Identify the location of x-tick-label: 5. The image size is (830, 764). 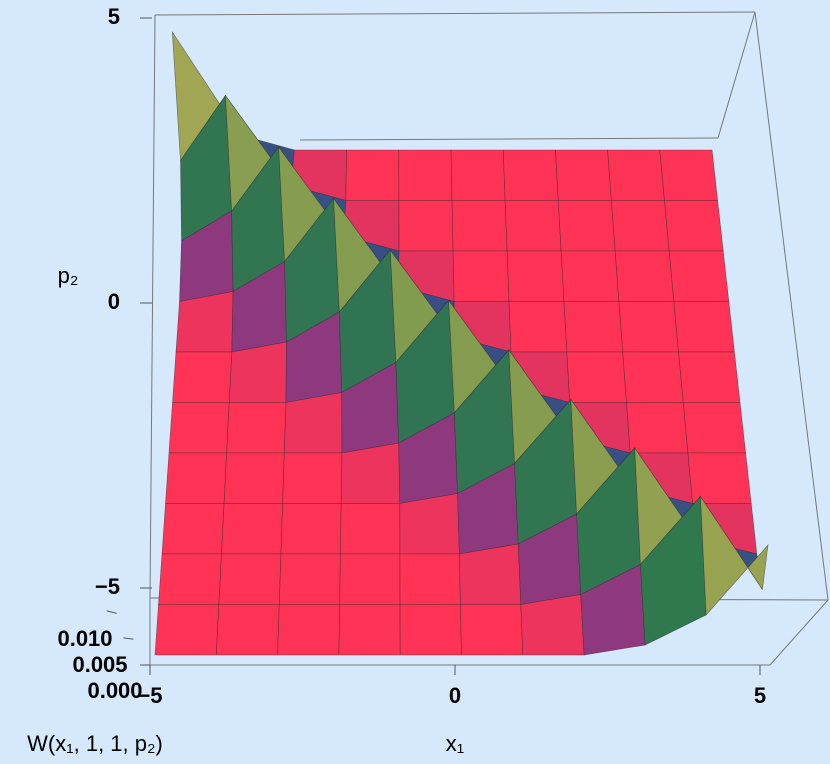
(760, 695).